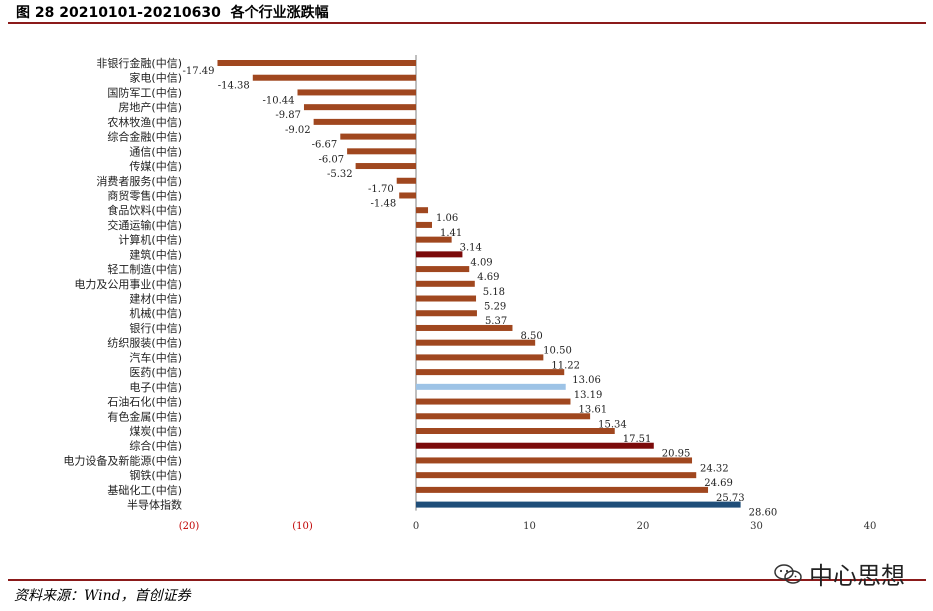 The height and width of the screenshot is (611, 933). What do you see at coordinates (451, 233) in the screenshot?
I see `data-label: 1.41` at bounding box center [451, 233].